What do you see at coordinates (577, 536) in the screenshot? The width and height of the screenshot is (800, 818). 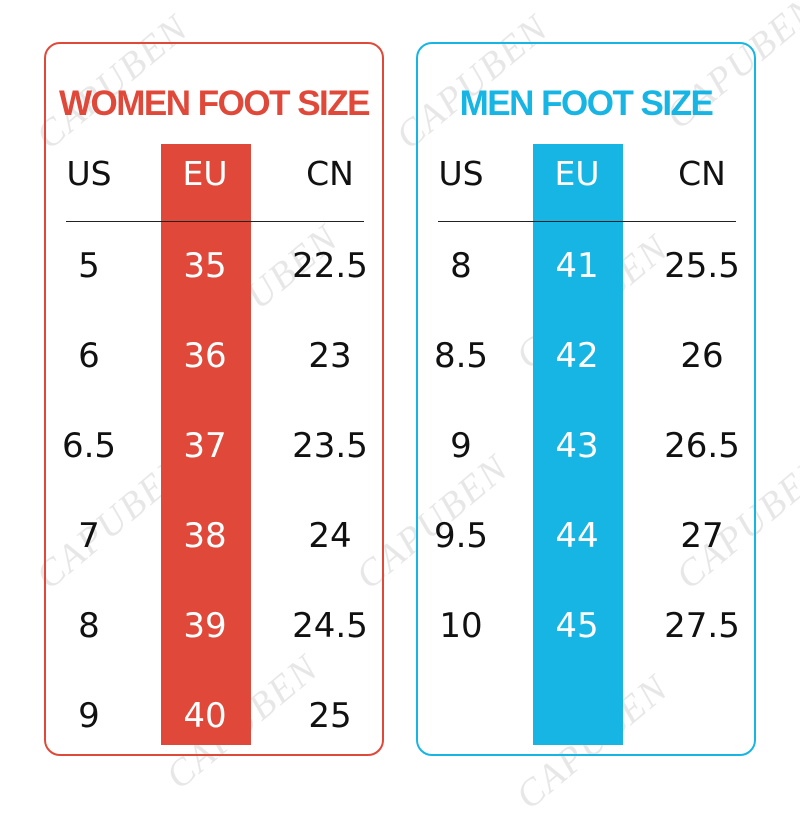 I see `men-eu-cell: 44` at bounding box center [577, 536].